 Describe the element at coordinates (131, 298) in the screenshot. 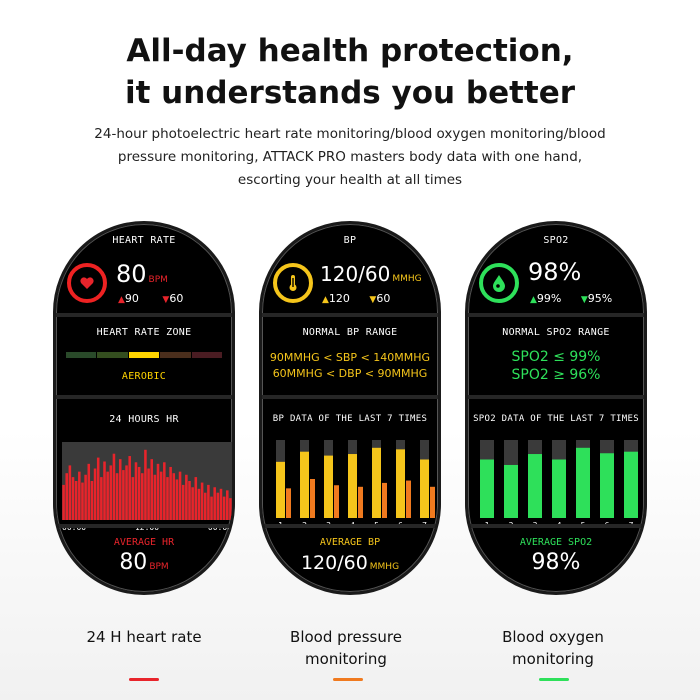

I see `hr-high: 90` at that location.